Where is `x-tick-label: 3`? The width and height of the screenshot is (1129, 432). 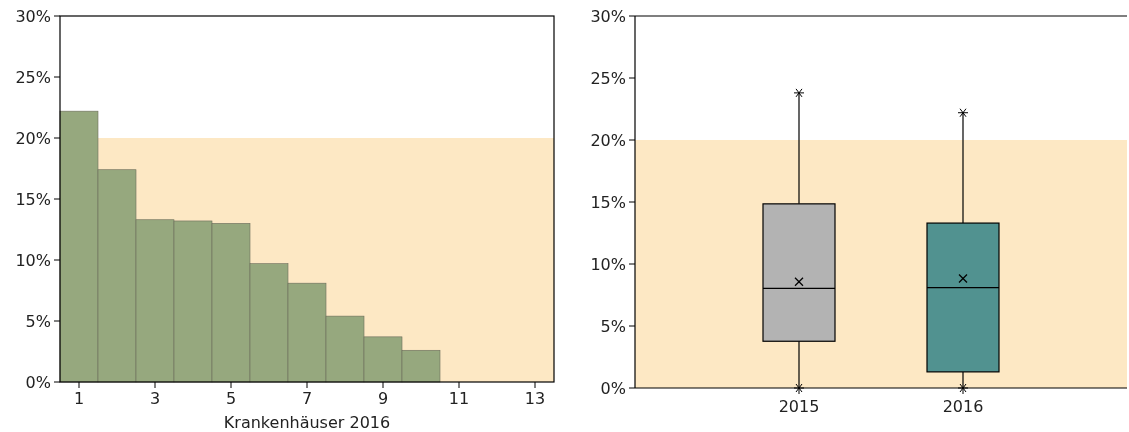
x-tick-label: 3 is located at coordinates (155, 398).